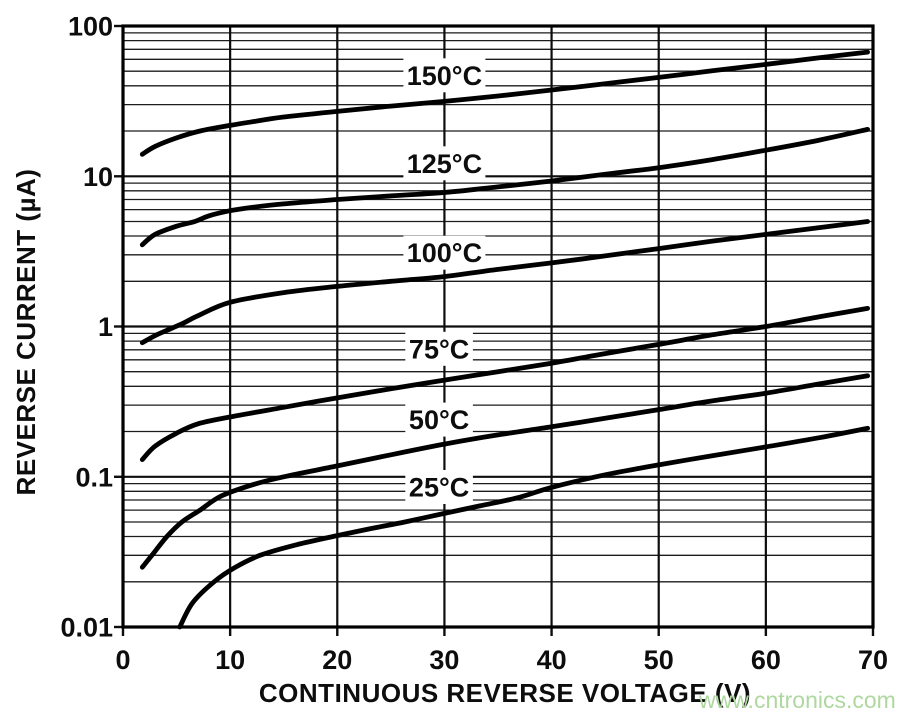 This screenshot has width=900, height=715. Describe the element at coordinates (105, 327) in the screenshot. I see `y-tick-label: 1` at that location.